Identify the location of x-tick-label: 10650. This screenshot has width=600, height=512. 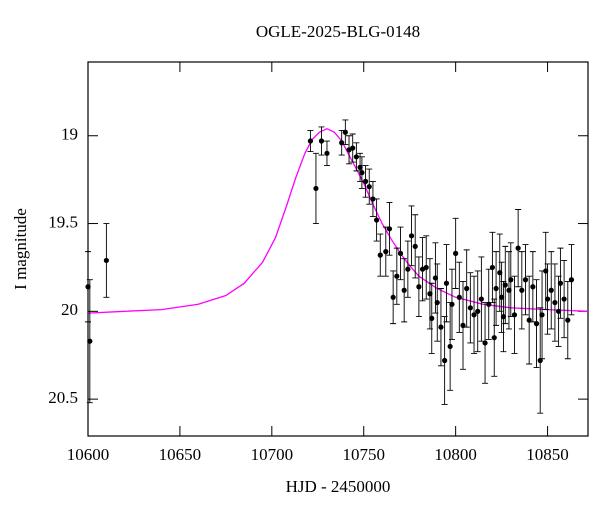
(180, 454).